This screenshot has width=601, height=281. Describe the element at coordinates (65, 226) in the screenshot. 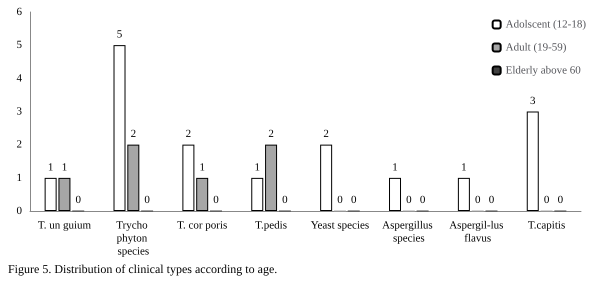

I see `x-tick-label: T. un guium` at that location.